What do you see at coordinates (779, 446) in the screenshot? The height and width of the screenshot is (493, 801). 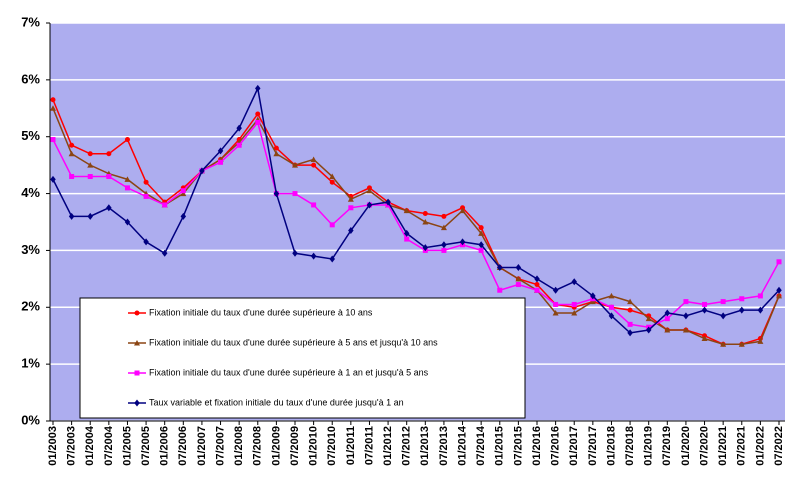 I see `x-tick-label: 07/2022` at bounding box center [779, 446].